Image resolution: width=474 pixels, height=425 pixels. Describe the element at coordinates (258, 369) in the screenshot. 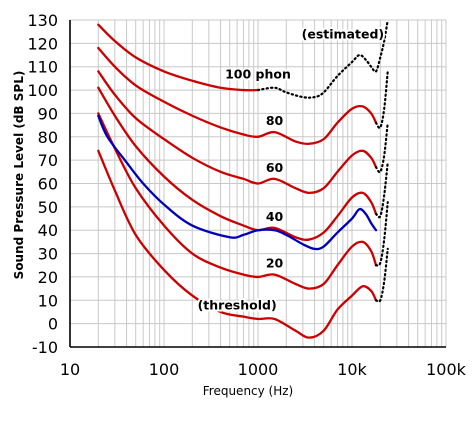

I see `x-tick-label: 1000` at that location.